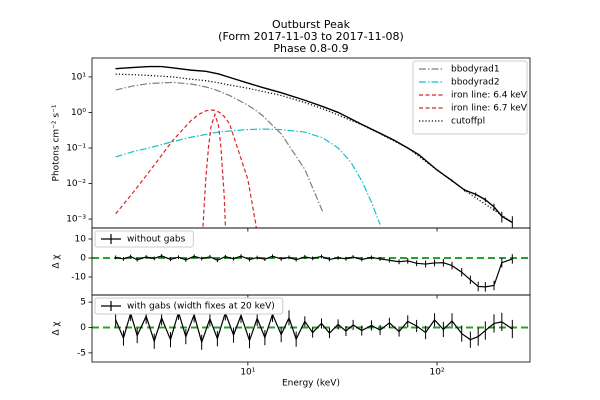 Image resolution: width=600 pixels, height=400 pixels. What do you see at coordinates (78, 113) in the screenshot?
I see `y-tick-label: 10⁰` at bounding box center [78, 113].